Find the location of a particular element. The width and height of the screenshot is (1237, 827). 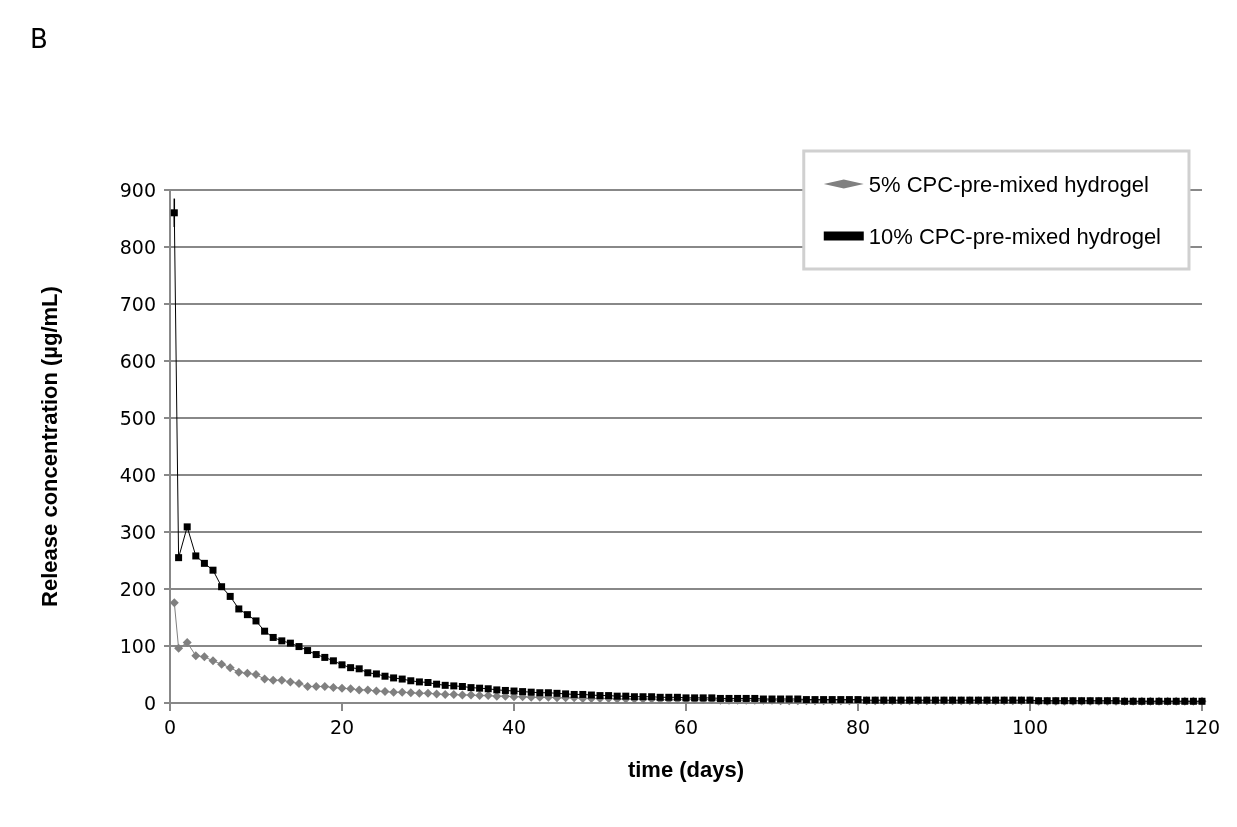

y-tick-label: 200 is located at coordinates (137, 589).